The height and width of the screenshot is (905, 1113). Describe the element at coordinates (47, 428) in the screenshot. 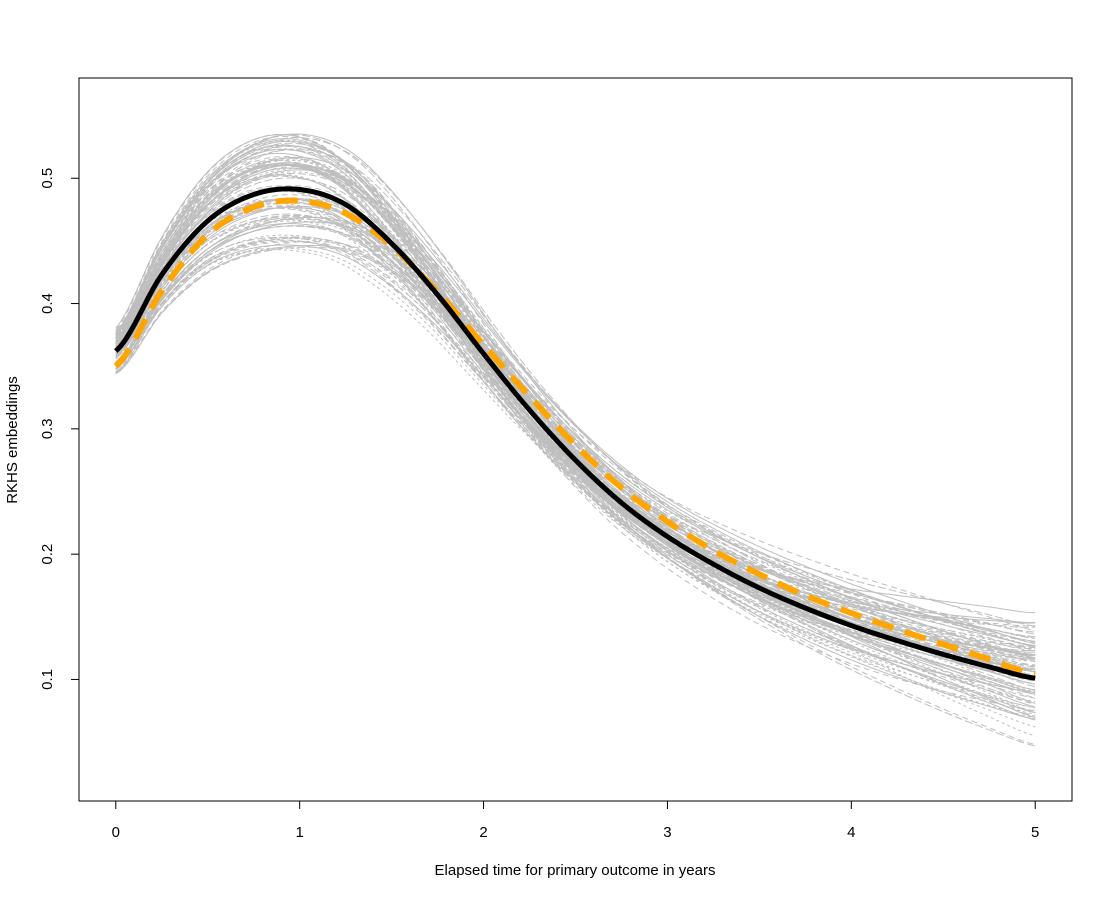

I see `y-tick-label: 0.3` at that location.